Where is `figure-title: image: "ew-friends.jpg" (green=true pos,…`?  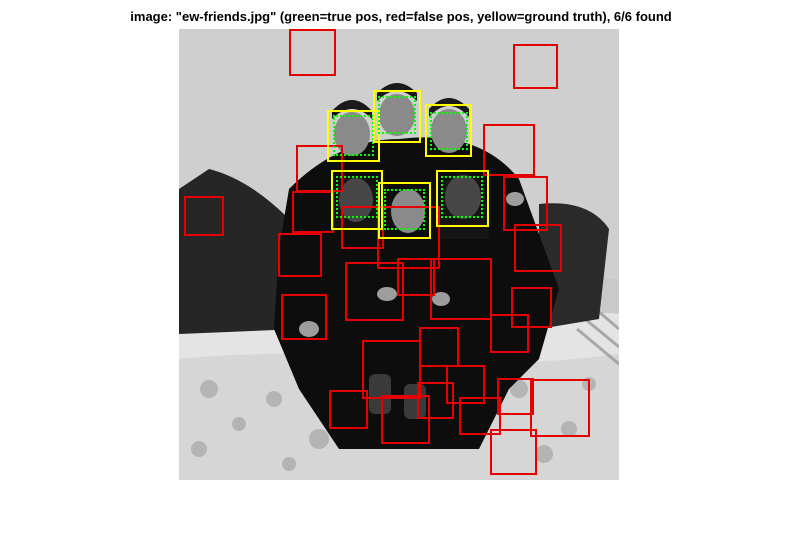 figure-title: image: "ew-friends.jpg" (green=true pos,… is located at coordinates (401, 16).